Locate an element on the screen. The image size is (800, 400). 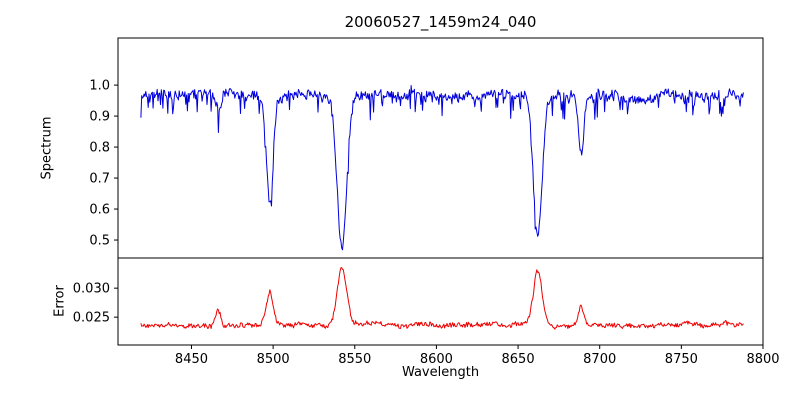
spectrum-y-axis-label: Spectrum is located at coordinates (47, 148).